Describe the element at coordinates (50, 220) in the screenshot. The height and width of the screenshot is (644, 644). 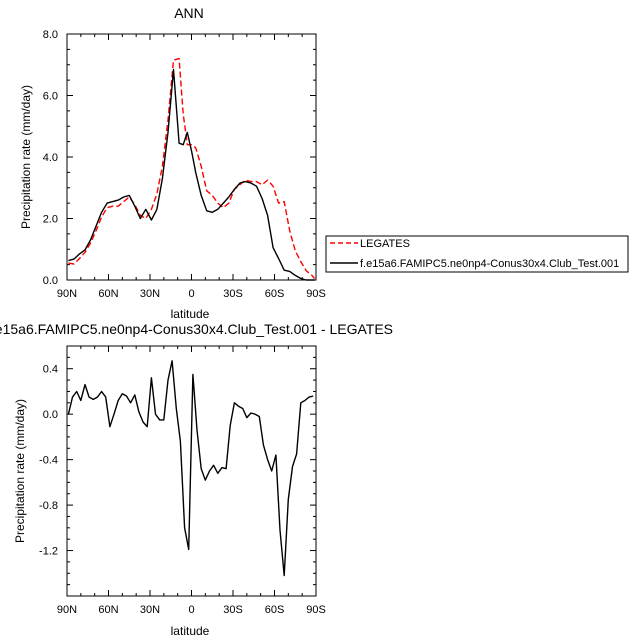
I see `top-y-tick-label: 2.0` at that location.